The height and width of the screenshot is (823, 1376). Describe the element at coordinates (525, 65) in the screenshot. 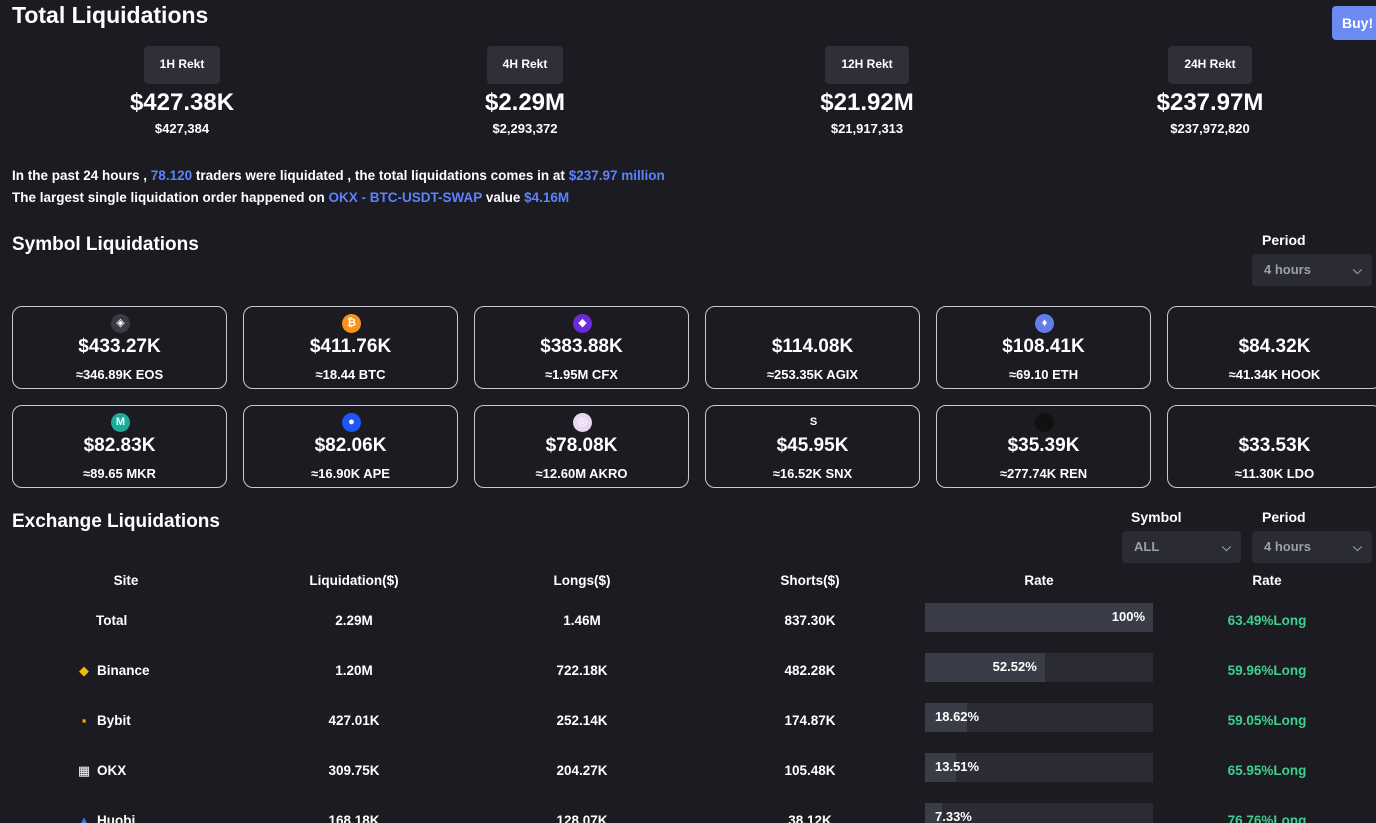

I see `rekt-label: 4H Rekt` at that location.